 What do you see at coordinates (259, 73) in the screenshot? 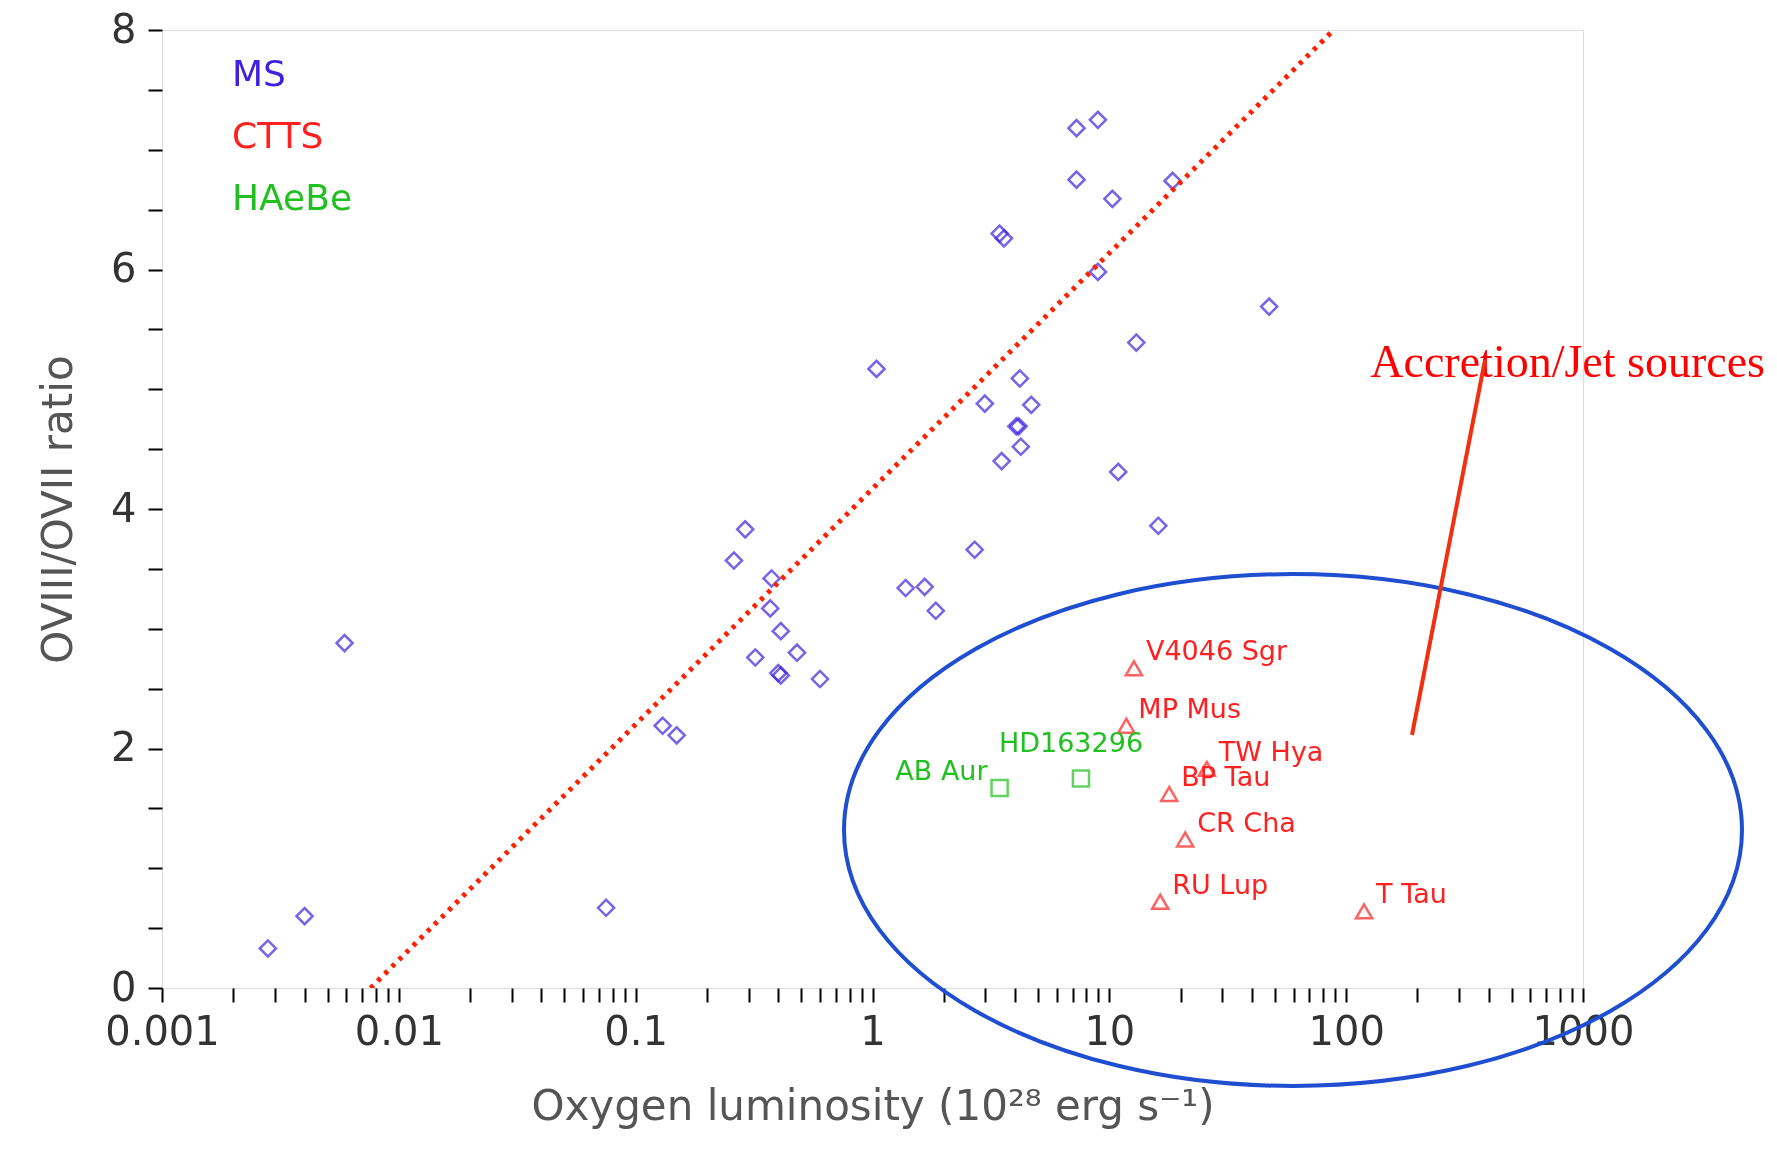
I see `text: MS` at bounding box center [259, 73].